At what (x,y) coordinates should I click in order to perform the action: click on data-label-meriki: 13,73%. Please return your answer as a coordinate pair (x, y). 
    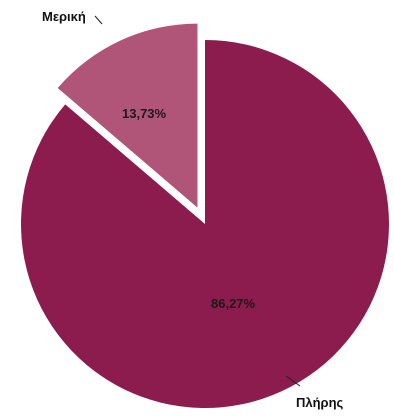
    Looking at the image, I should click on (144, 113).